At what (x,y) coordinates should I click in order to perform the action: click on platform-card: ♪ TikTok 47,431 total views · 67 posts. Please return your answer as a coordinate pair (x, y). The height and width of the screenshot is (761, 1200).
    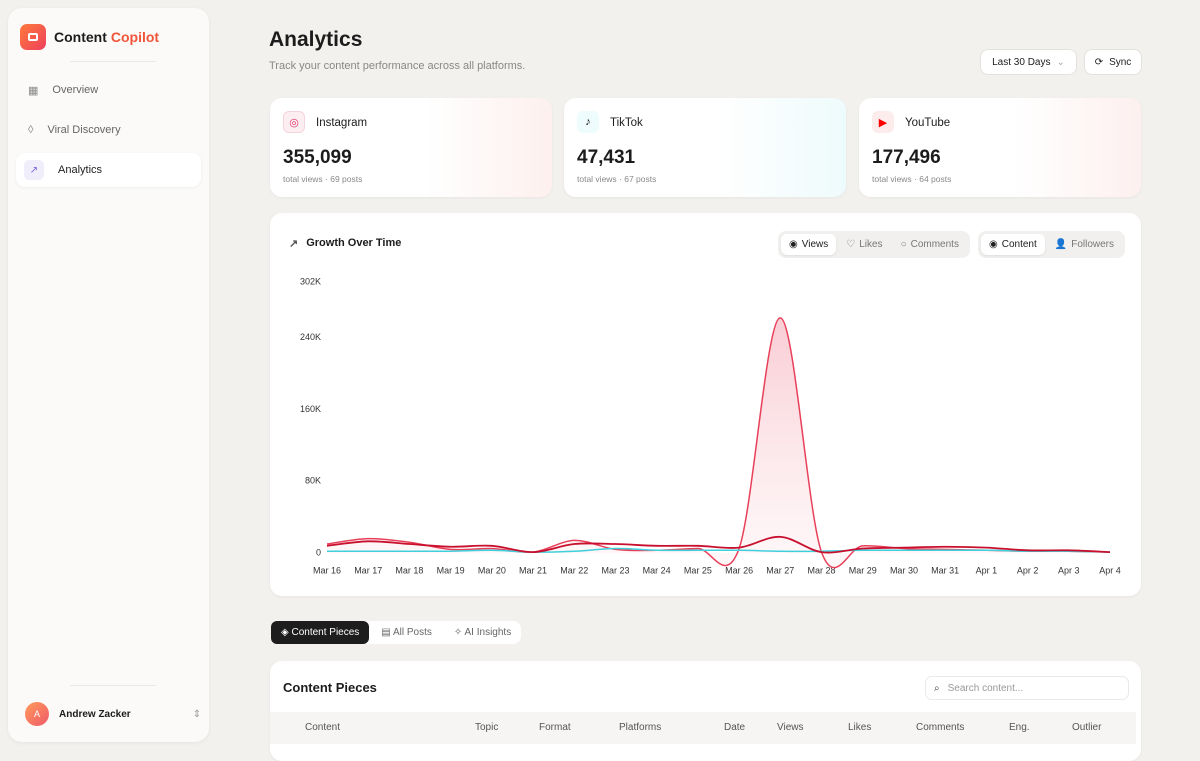
    Looking at the image, I should click on (705, 147).